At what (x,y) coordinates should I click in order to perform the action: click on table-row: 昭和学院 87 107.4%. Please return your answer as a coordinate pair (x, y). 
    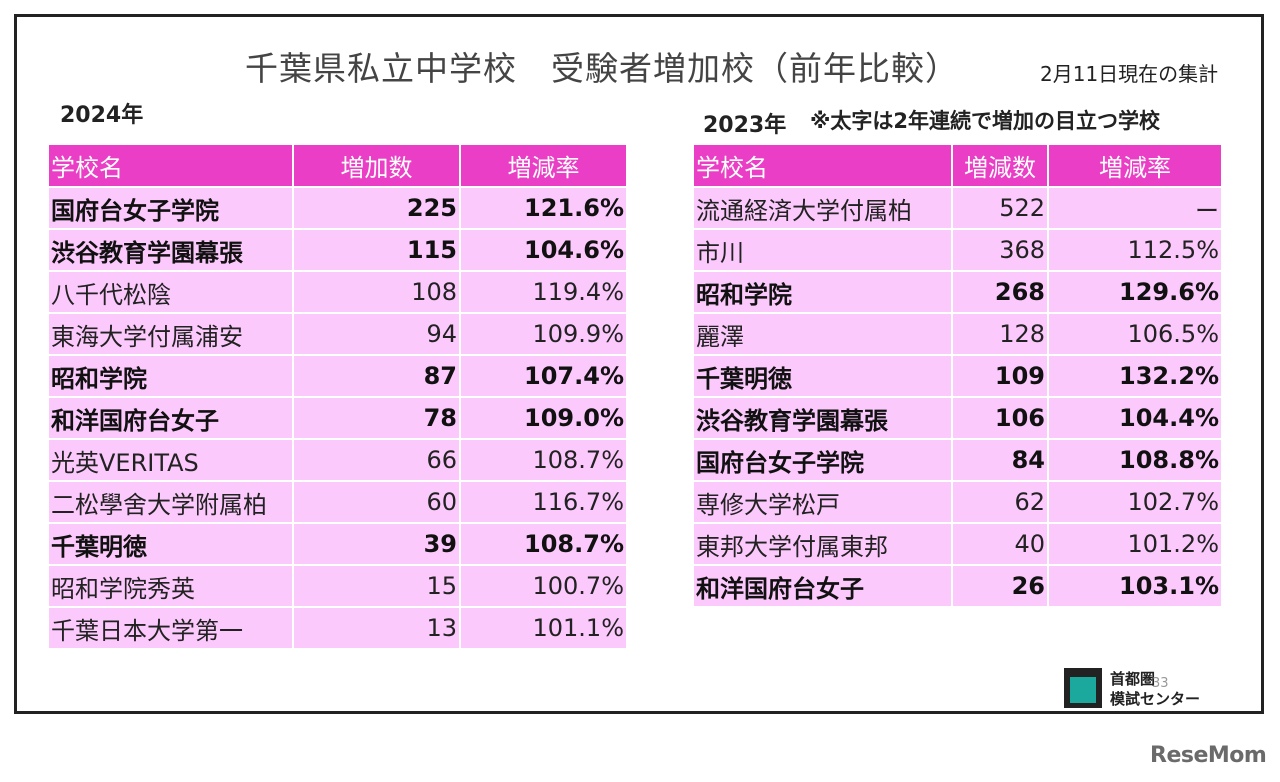
    Looking at the image, I should click on (338, 376).